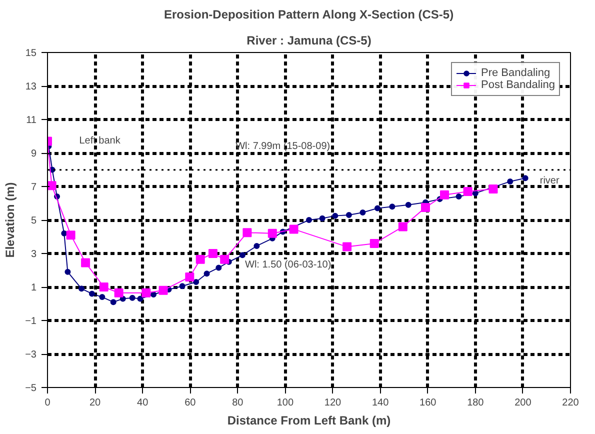 This screenshot has height=434, width=595. I want to click on x-tick-label: 180, so click(475, 403).